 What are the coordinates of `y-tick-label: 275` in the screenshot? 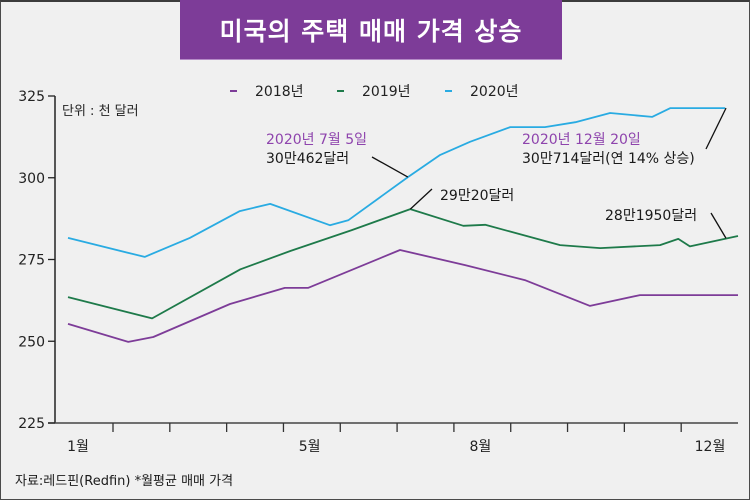 It's located at (31, 261).